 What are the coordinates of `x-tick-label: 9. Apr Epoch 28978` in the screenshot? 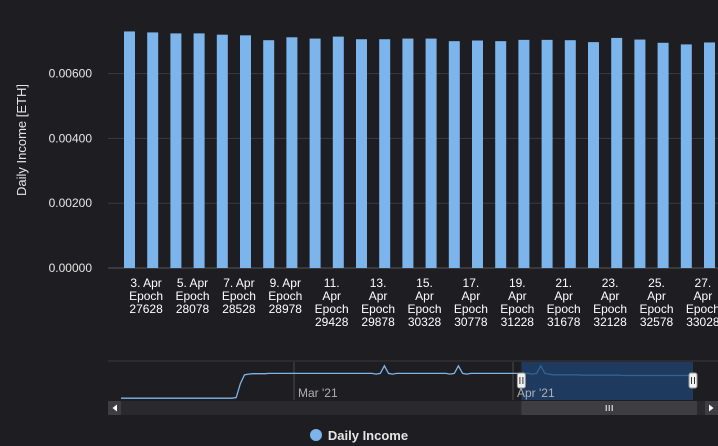 It's located at (285, 296).